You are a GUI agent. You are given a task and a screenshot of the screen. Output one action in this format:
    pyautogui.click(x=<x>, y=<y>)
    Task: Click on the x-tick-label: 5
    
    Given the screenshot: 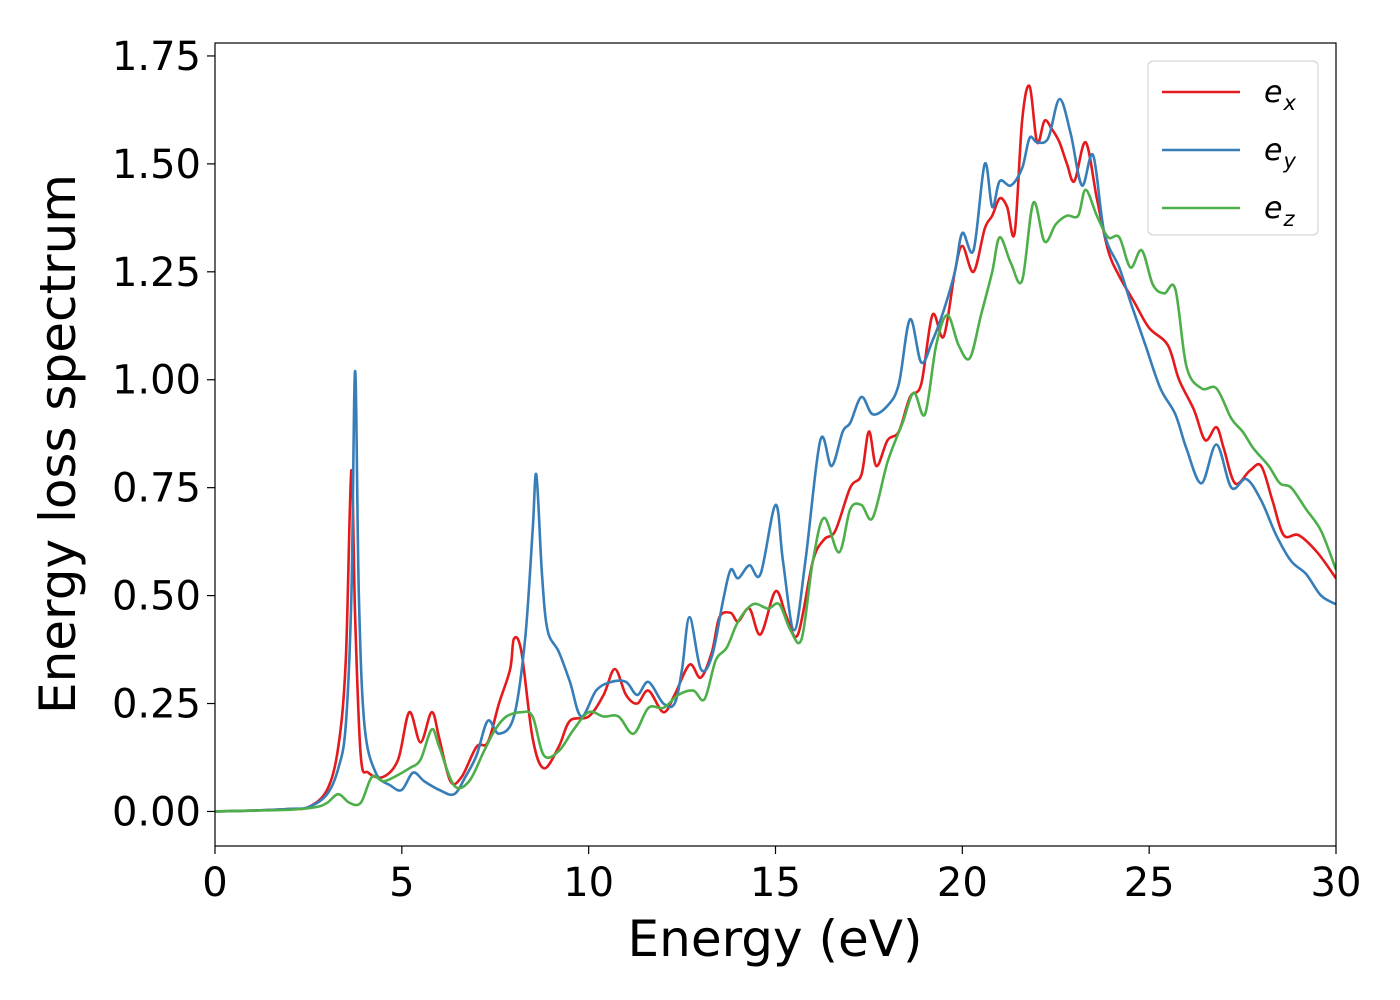 What is the action you would take?
    pyautogui.click(x=401, y=883)
    